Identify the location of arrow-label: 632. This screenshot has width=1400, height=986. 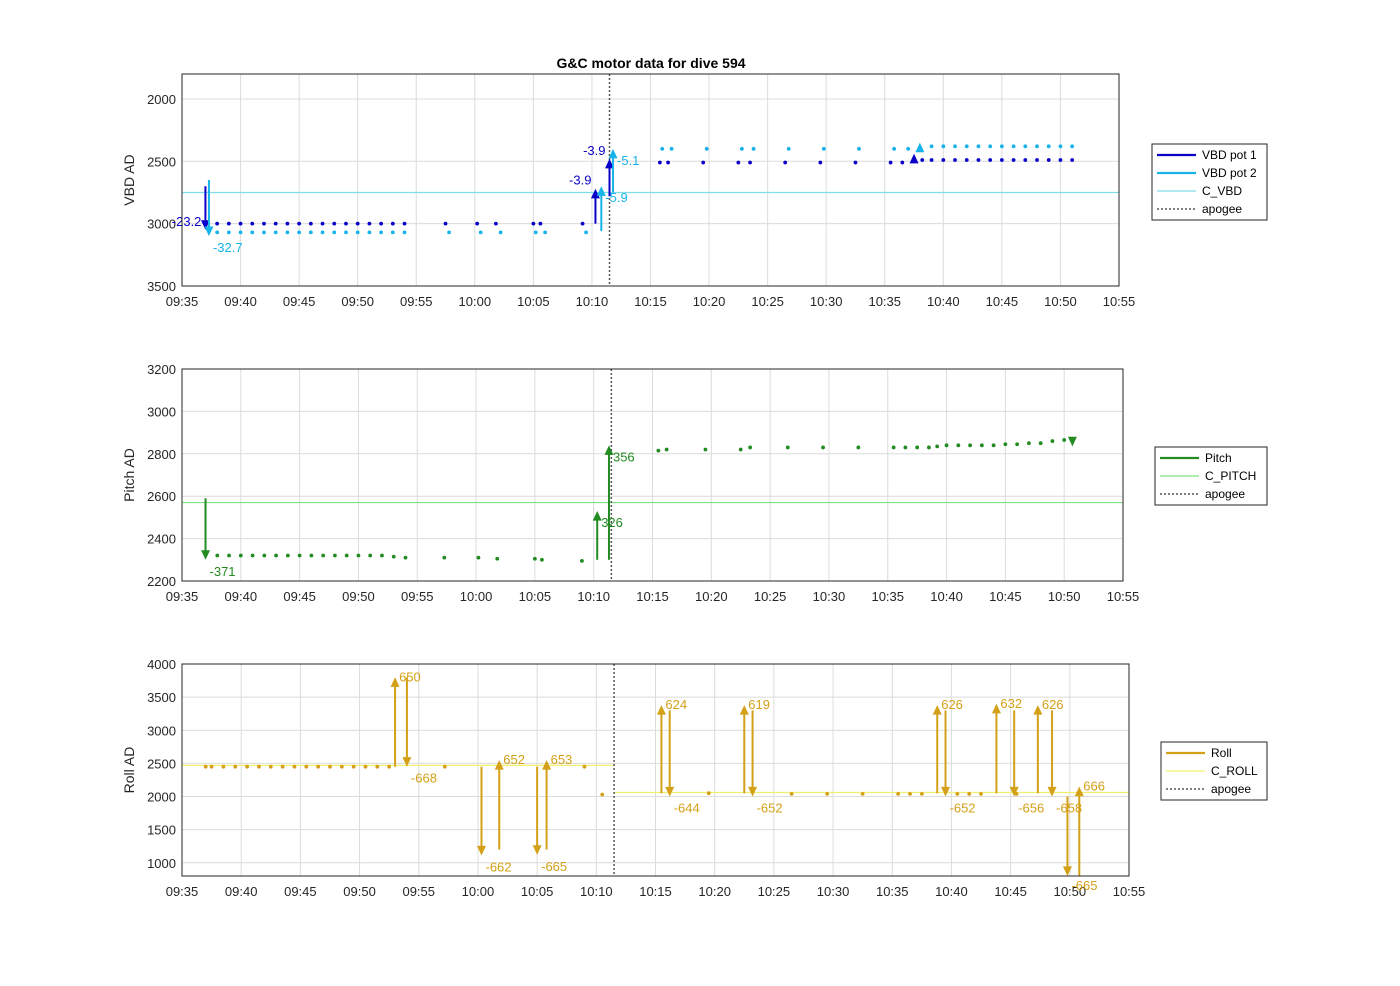
(1011, 703).